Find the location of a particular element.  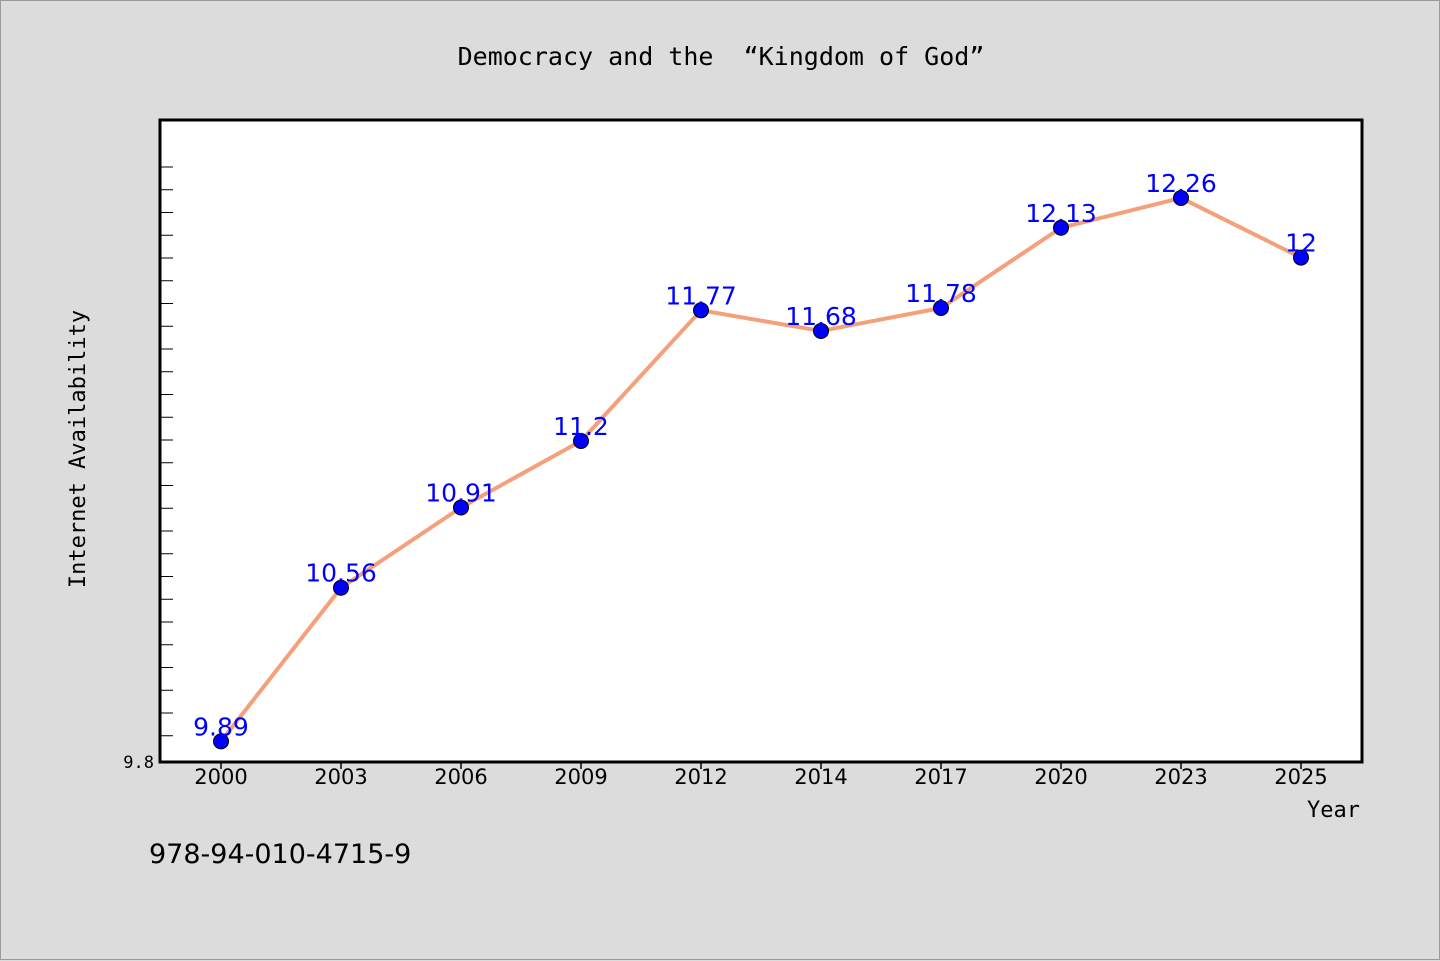

x-tick-label: 2020 is located at coordinates (1060, 777).